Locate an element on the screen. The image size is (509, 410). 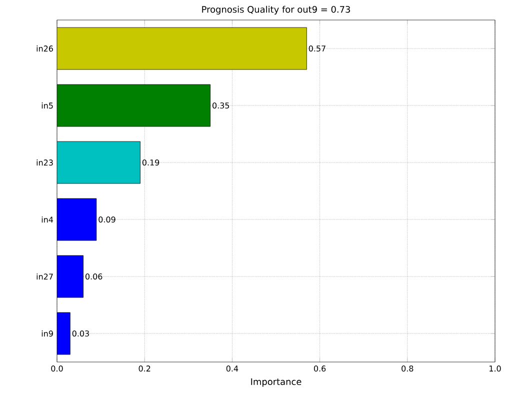
x-axis-title: Importance is located at coordinates (276, 382).